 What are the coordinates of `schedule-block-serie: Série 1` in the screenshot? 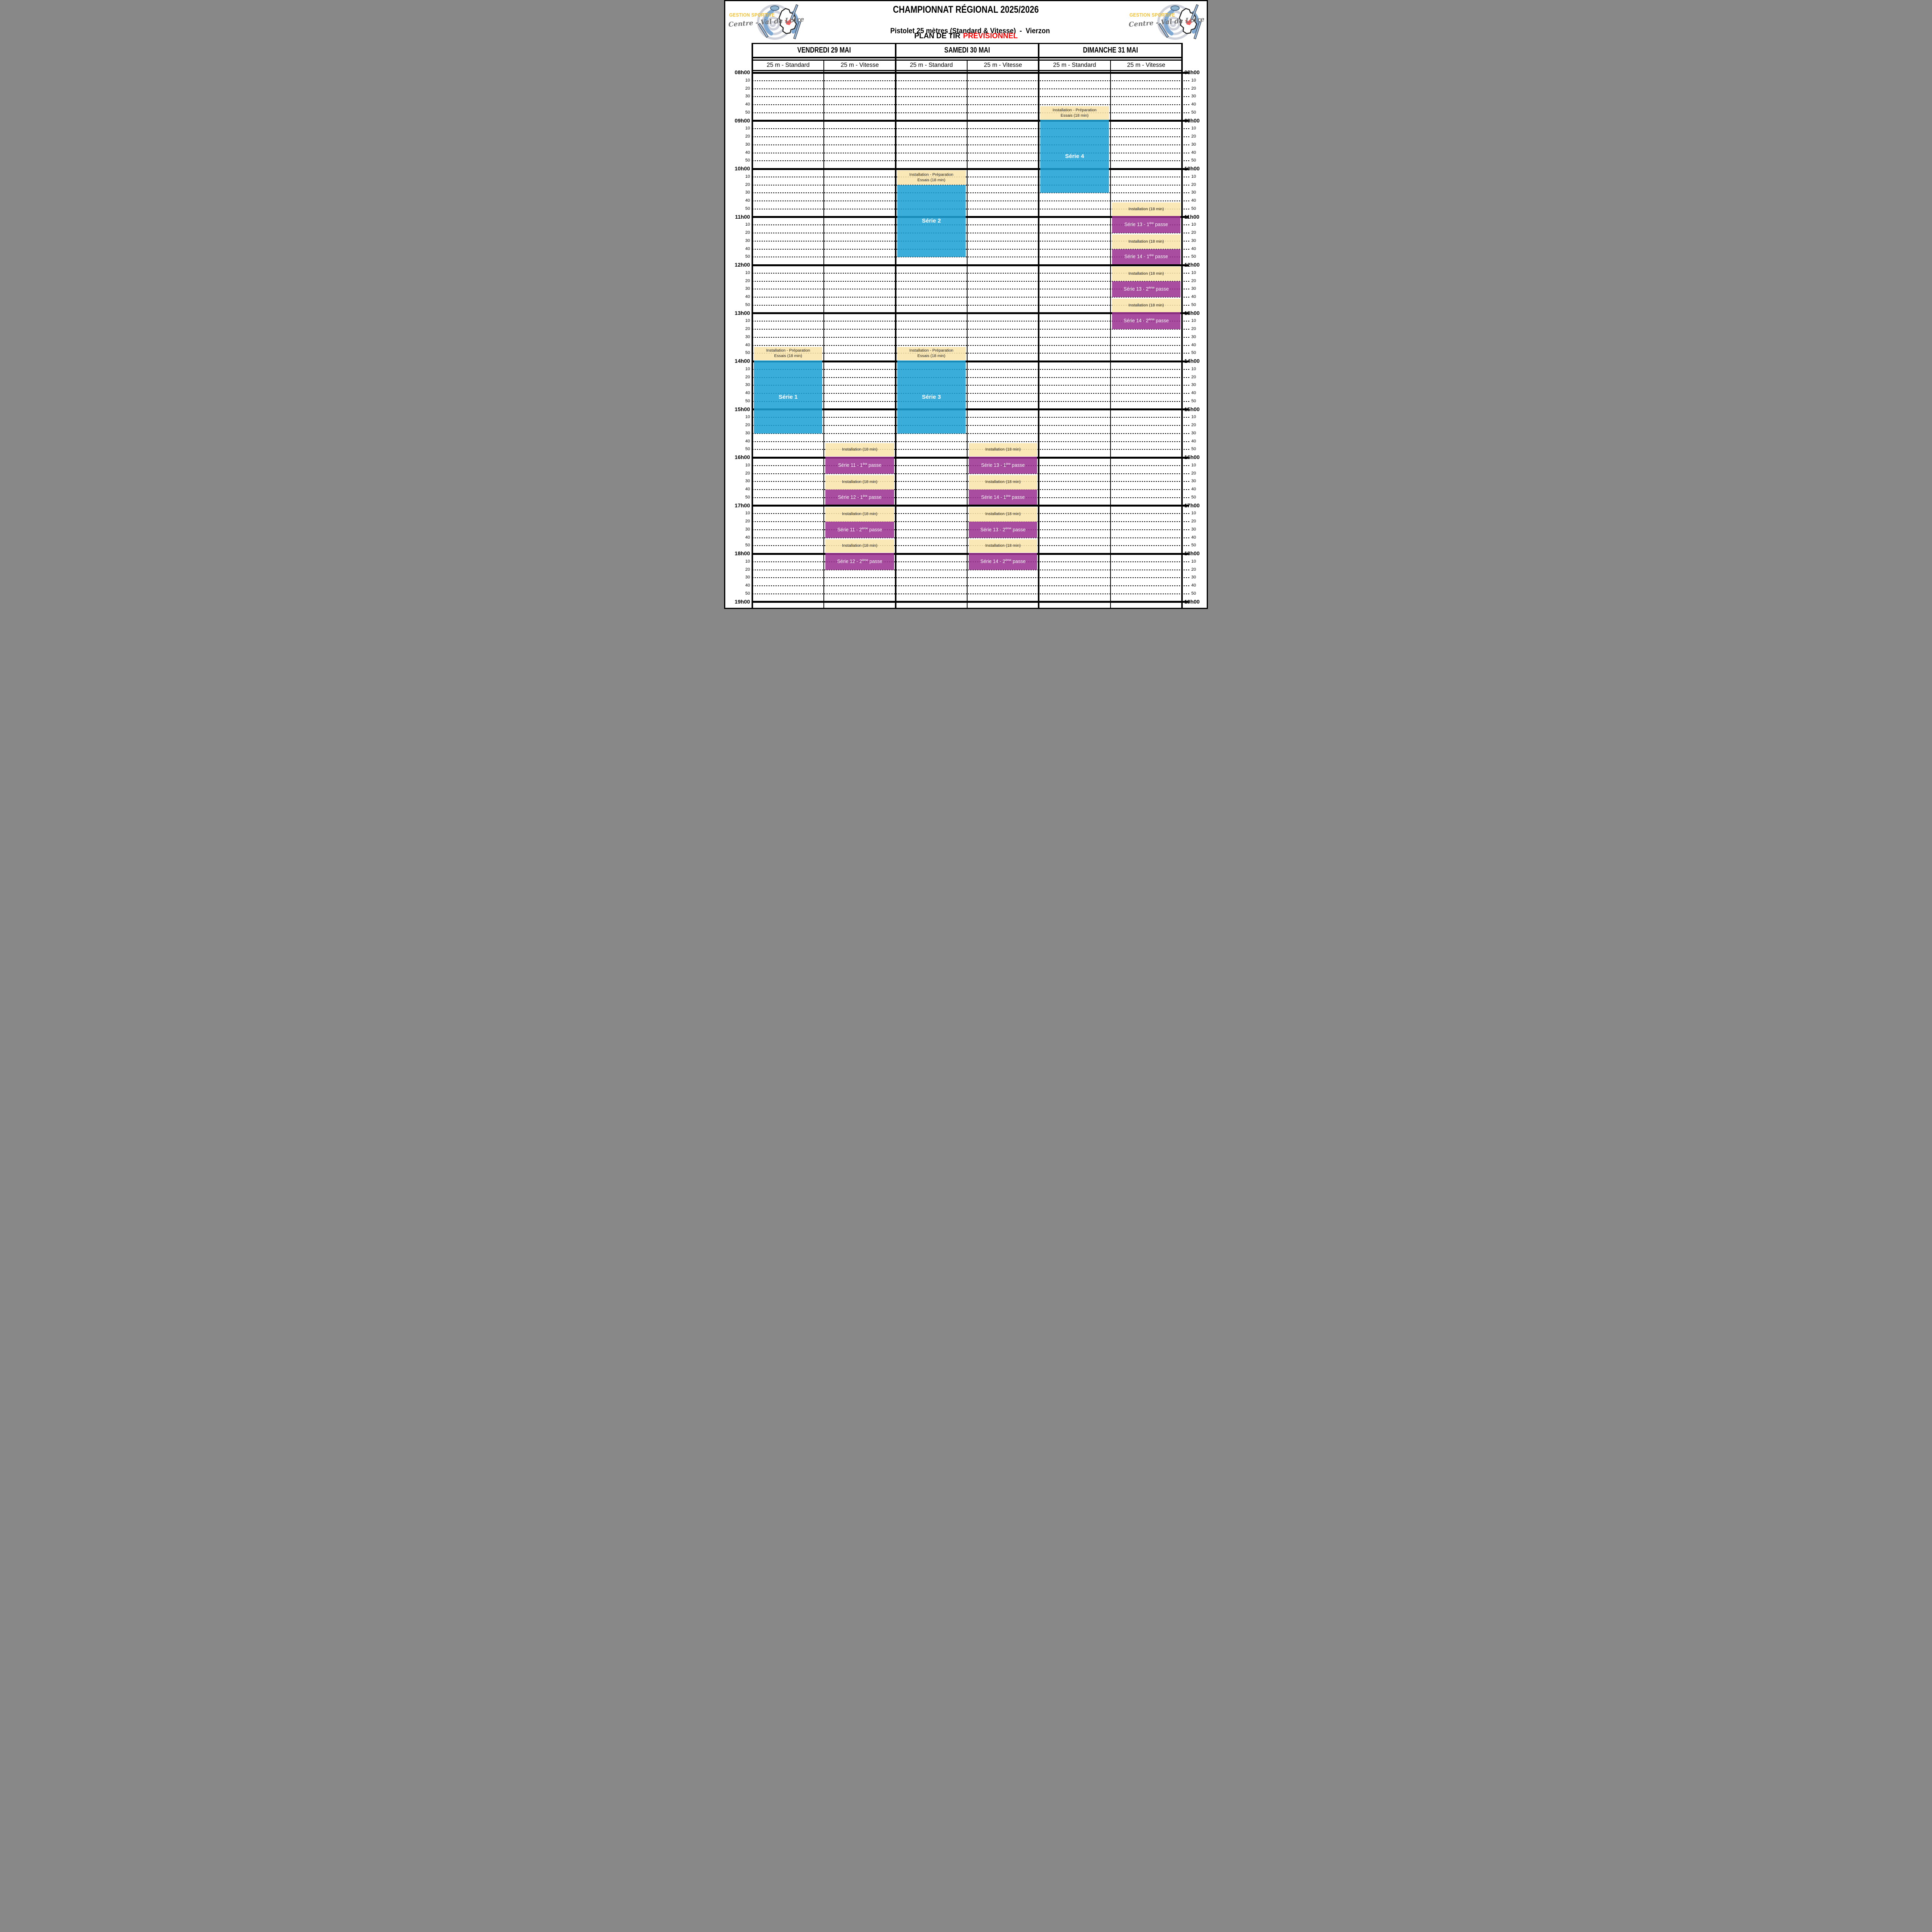 It's located at (788, 397).